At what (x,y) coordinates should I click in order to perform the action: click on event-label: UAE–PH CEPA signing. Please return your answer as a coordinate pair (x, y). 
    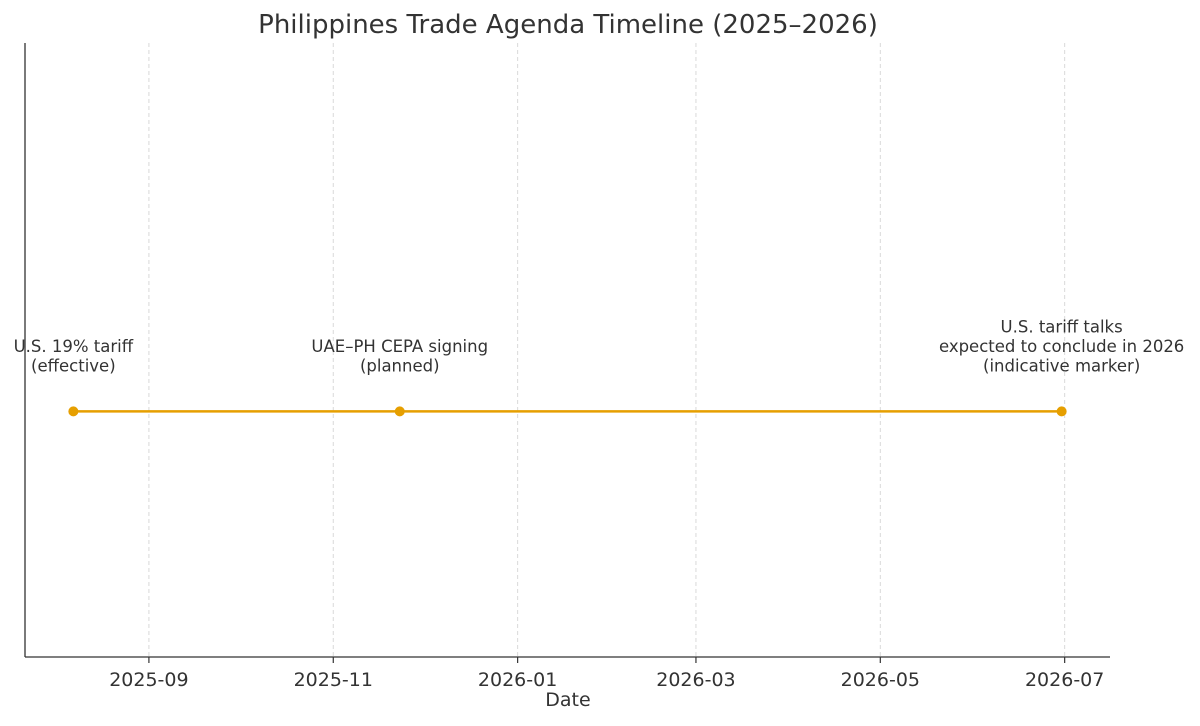
    Looking at the image, I should click on (399, 346).